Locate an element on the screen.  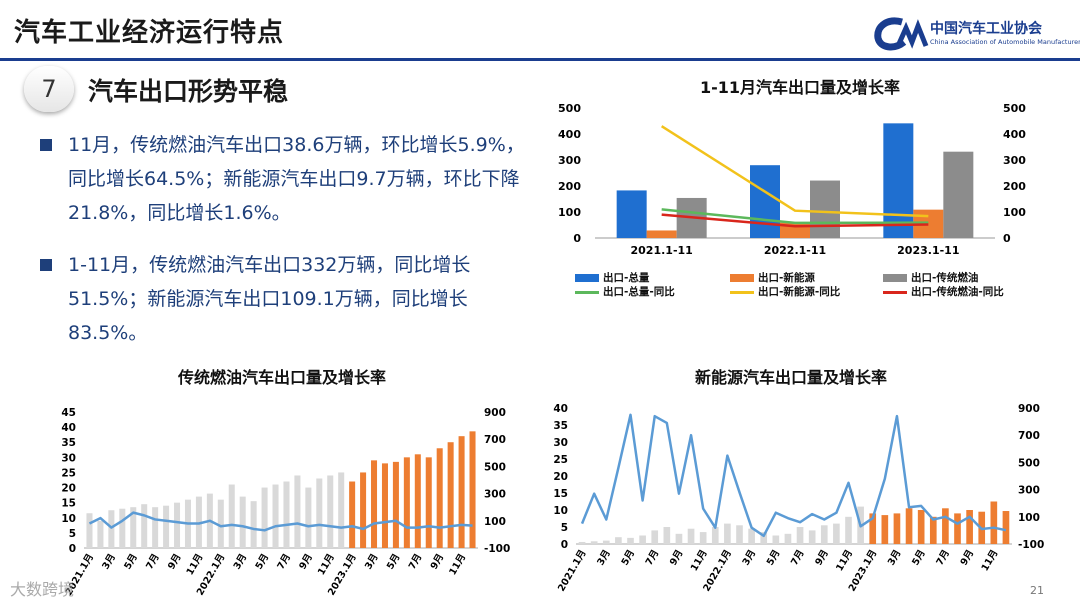
chart2-y-tick: 30 is located at coordinates (68, 458).